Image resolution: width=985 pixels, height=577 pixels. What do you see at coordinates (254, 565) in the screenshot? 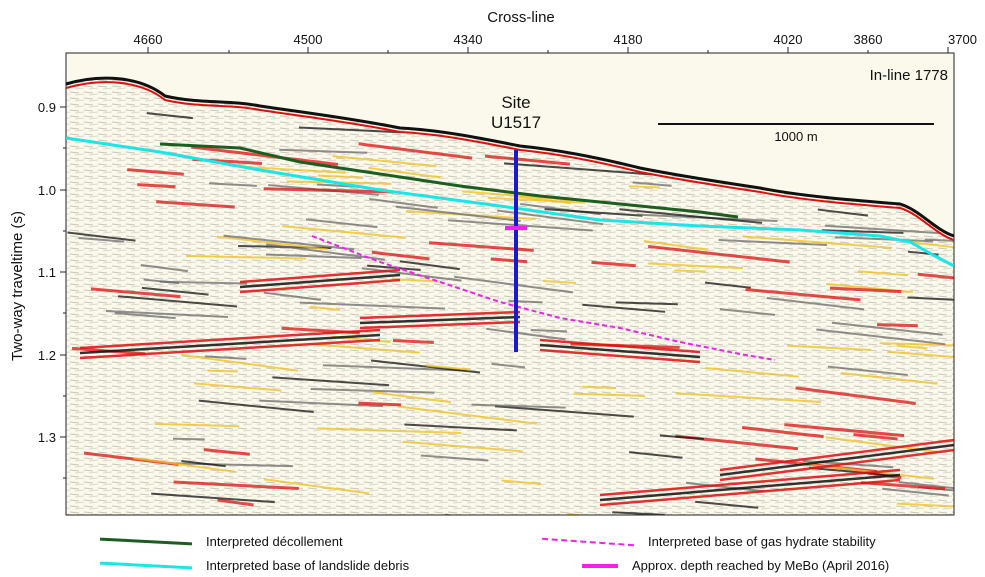
I see `legend-item-landslide: Interpreted base of landslide debris` at bounding box center [254, 565].